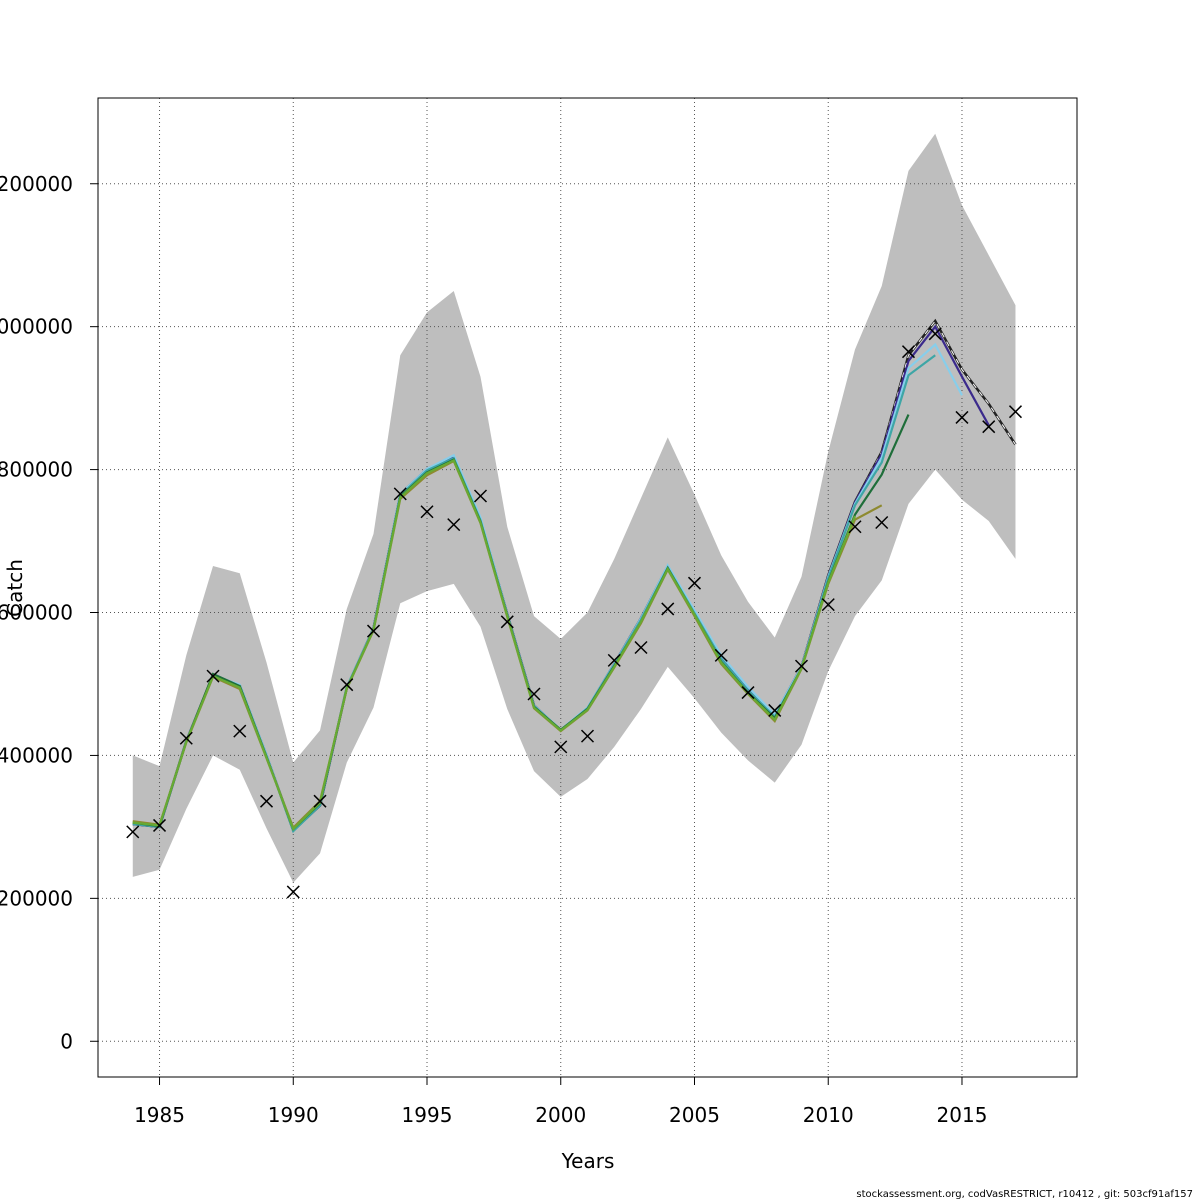  What do you see at coordinates (15, 588) in the screenshot?
I see `y-axis-title: Catch` at bounding box center [15, 588].